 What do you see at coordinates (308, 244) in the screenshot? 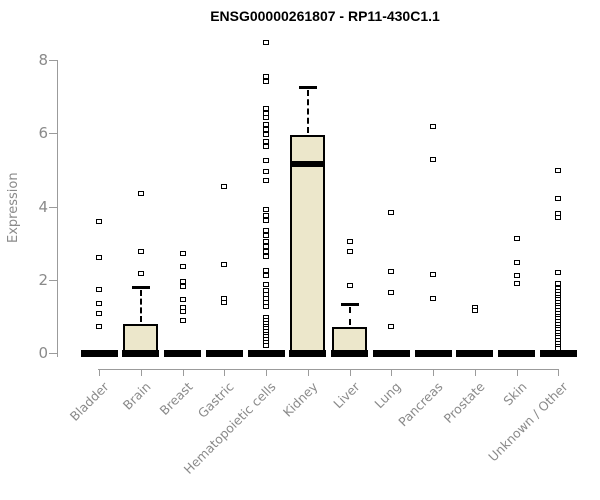
I see `box-kidney` at bounding box center [308, 244].